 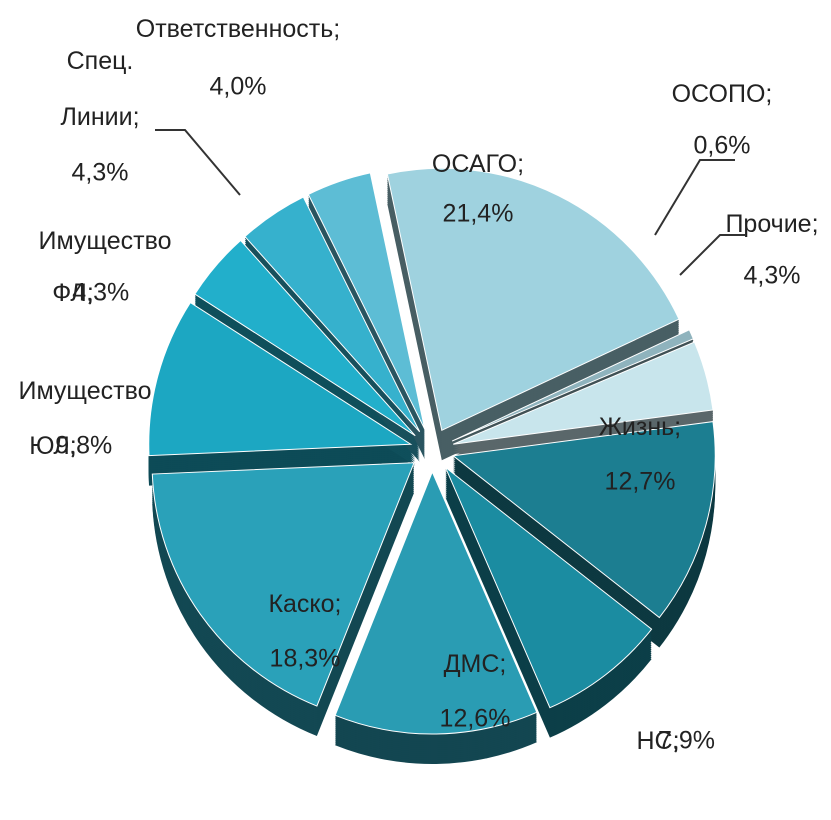 What do you see at coordinates (475, 719) in the screenshot?
I see `value-label: 12,6%` at bounding box center [475, 719].